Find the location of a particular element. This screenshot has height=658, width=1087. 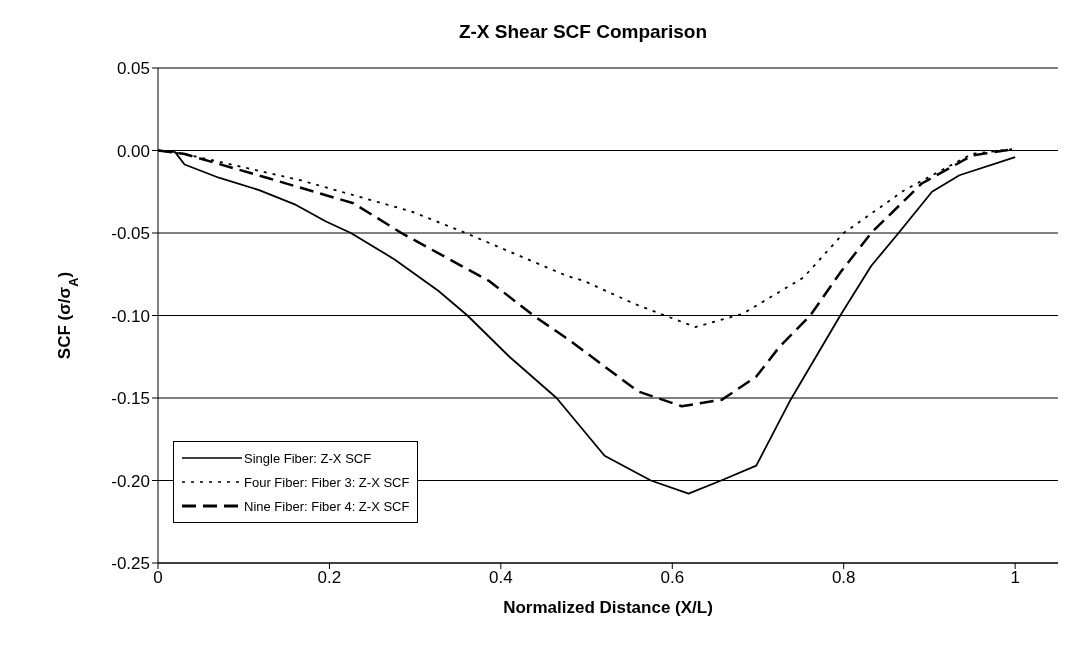

y-tick-label: -0.15 is located at coordinates (130, 399).